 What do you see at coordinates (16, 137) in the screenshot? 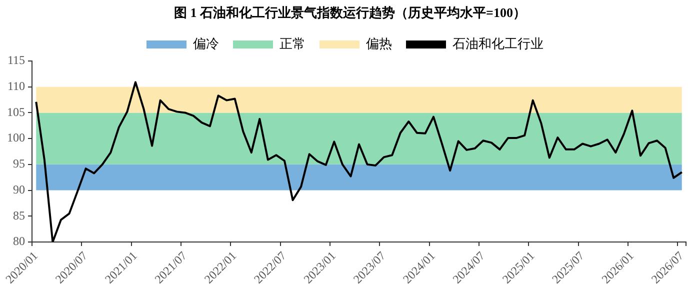
I see `y-tick-label: 100` at bounding box center [16, 137].